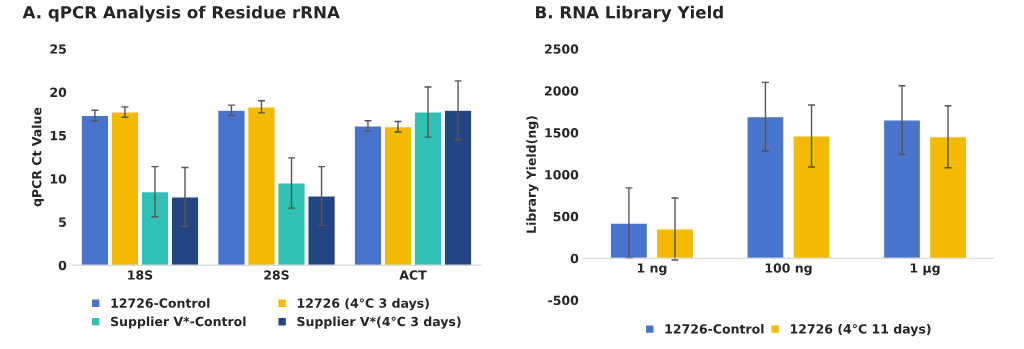 The width and height of the screenshot is (1024, 349). I want to click on y-tick-label: 1000, so click(562, 174).